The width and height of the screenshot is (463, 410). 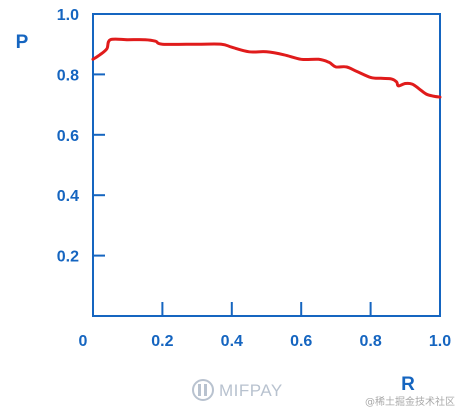 I want to click on y-axis-ticks, so click(x=99, y=165).